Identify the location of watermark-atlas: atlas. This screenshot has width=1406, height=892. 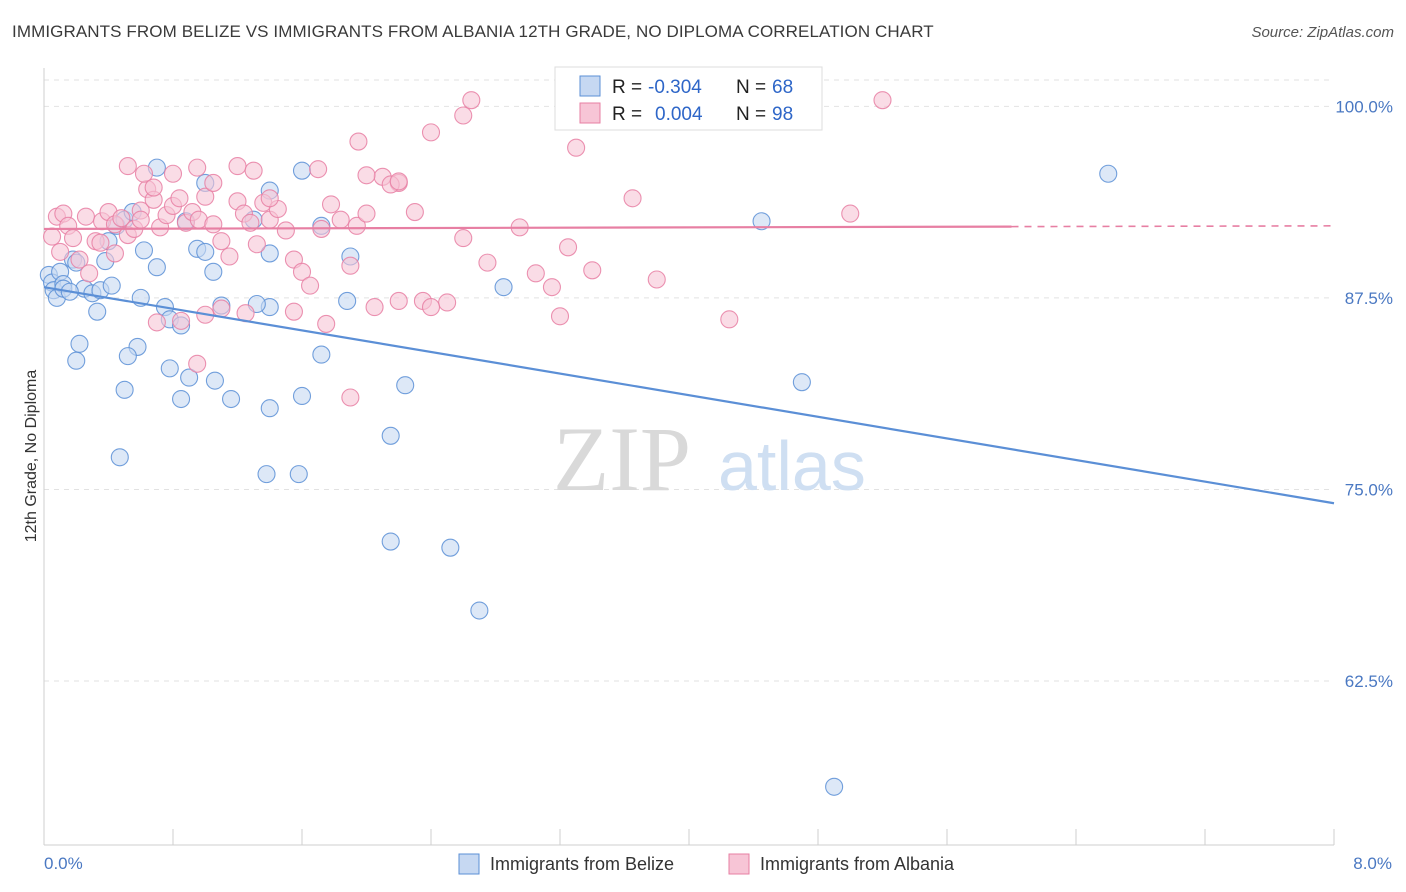
(792, 466).